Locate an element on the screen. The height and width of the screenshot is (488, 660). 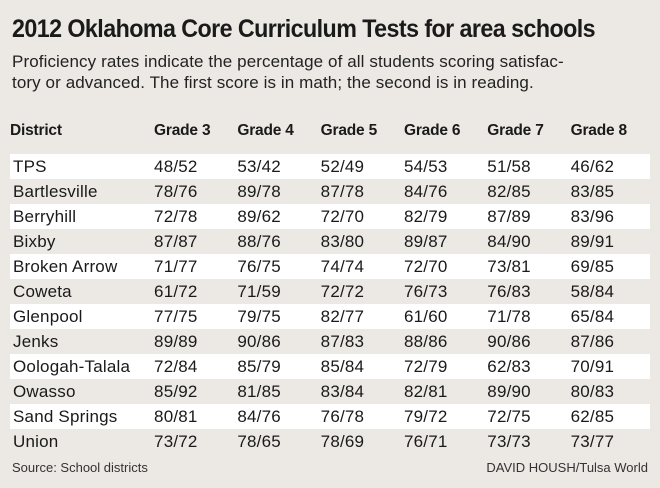
table-row: Jenks 89/89 90/86 87/83 88/86 90/86 87/86 is located at coordinates (330, 341).